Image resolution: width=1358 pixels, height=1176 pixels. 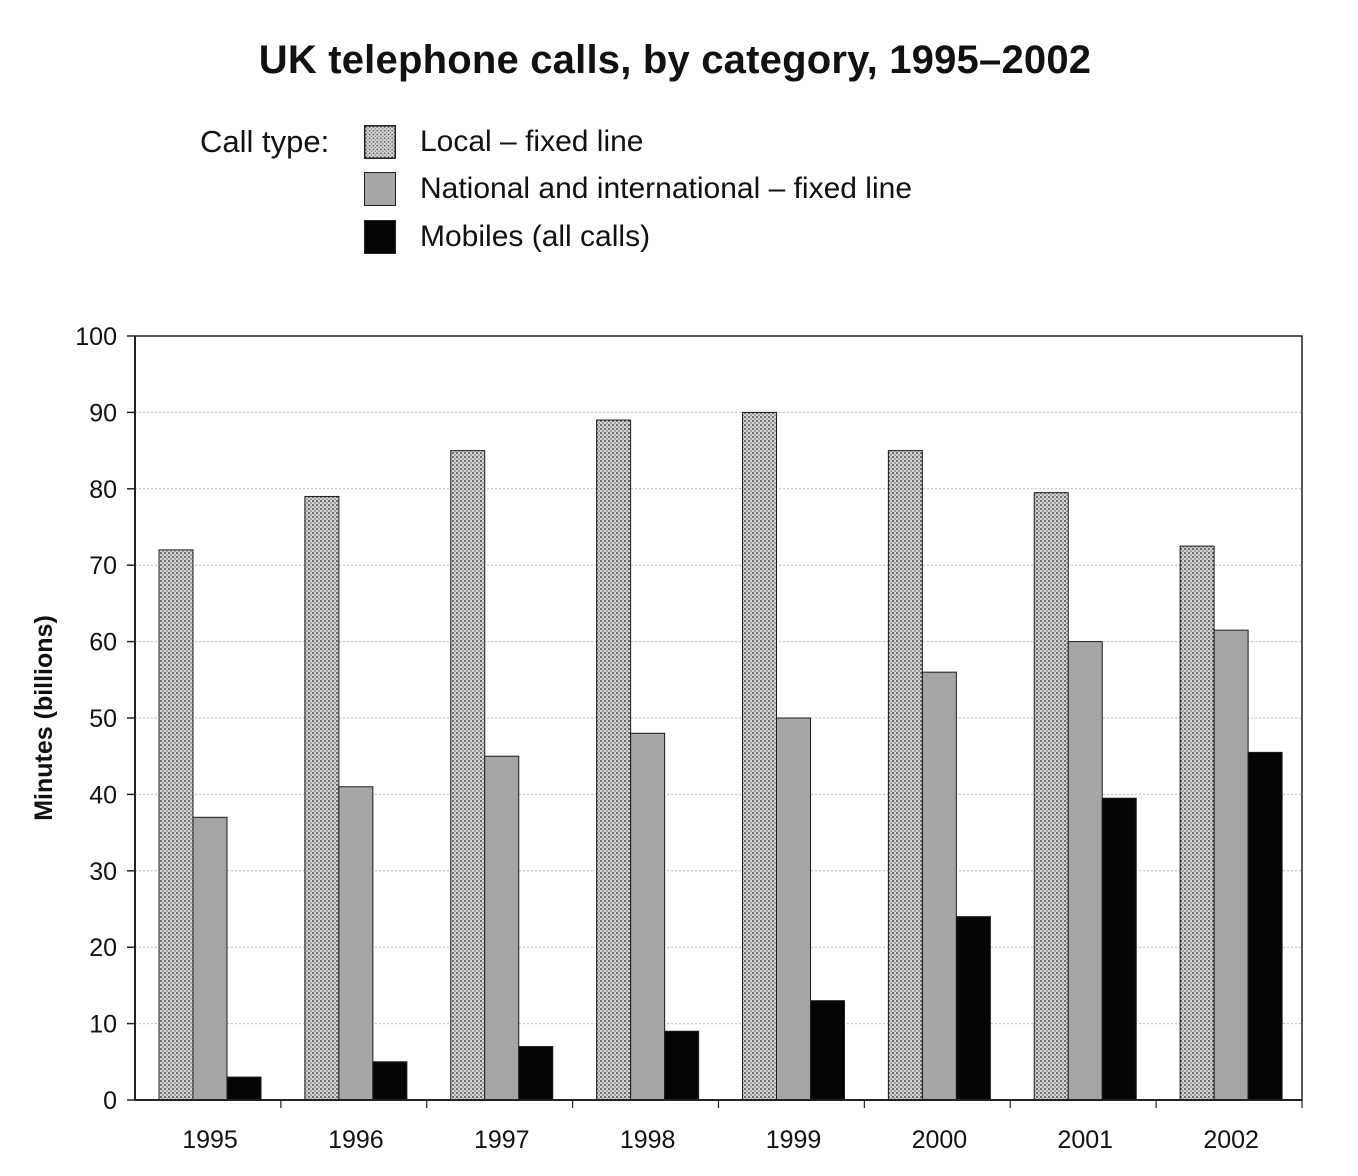 What do you see at coordinates (1119, 949) in the screenshot?
I see `bar-mobile-2001` at bounding box center [1119, 949].